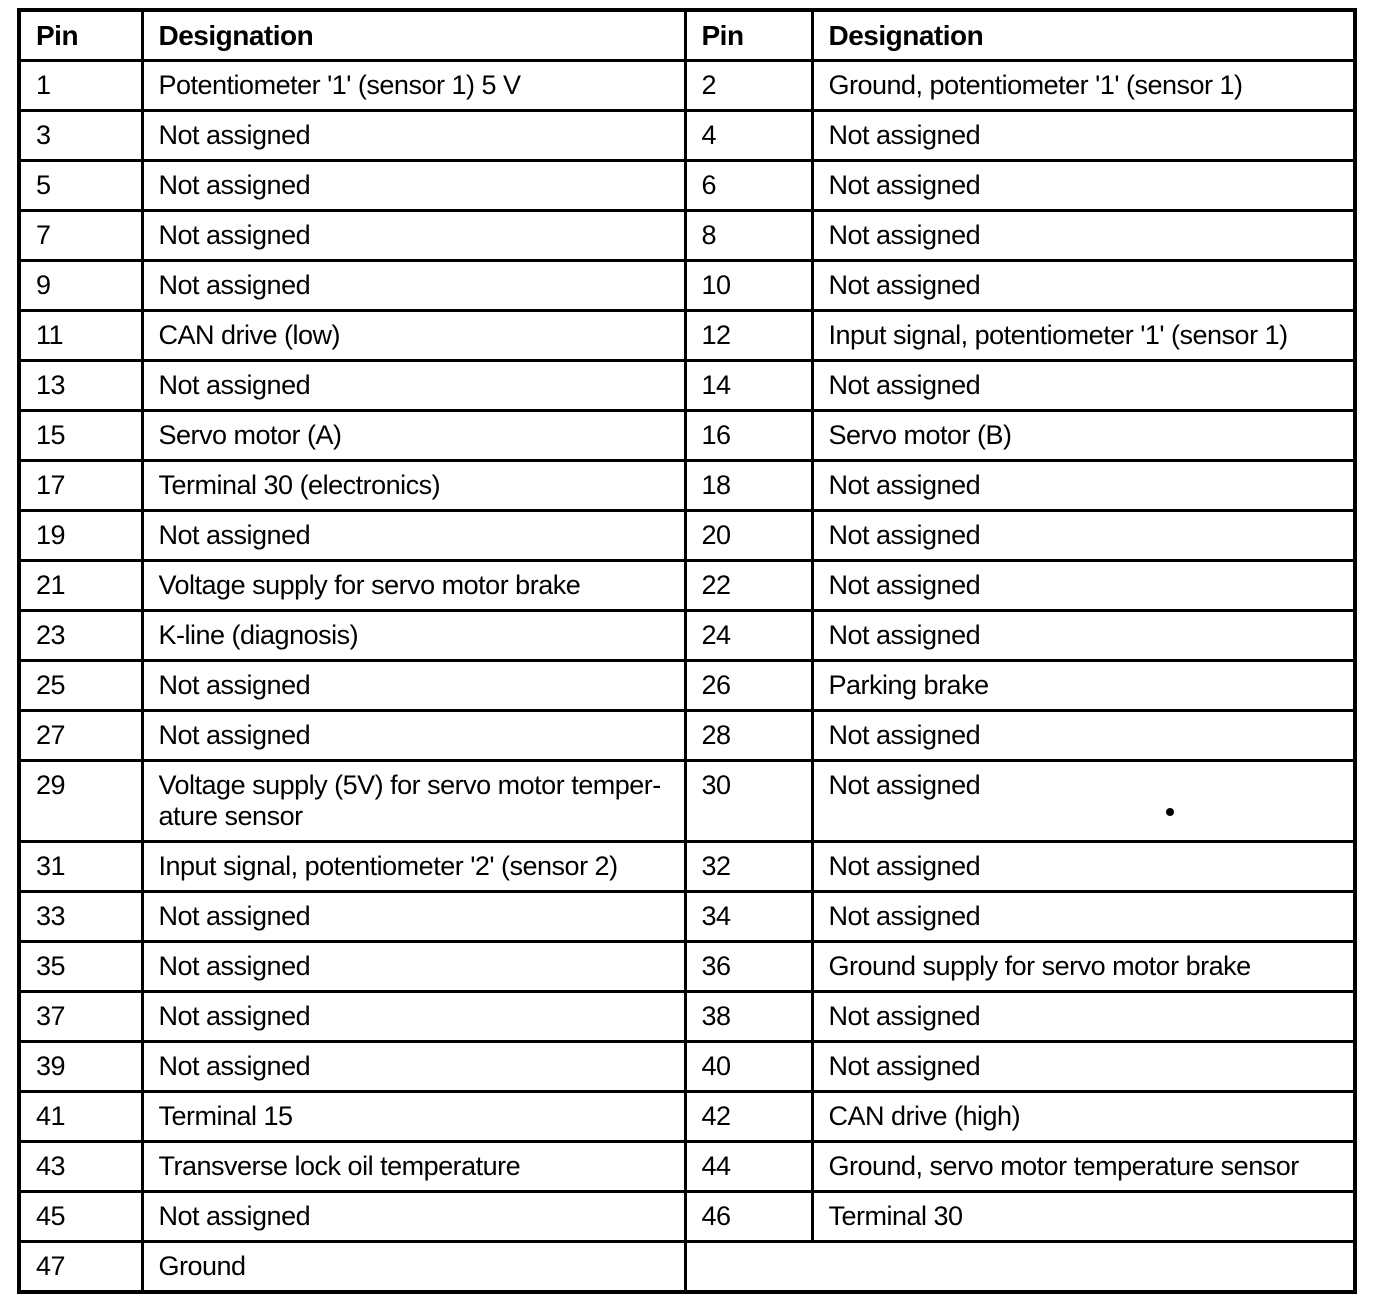  What do you see at coordinates (924, 1116) in the screenshot?
I see `designation-cell-text: CAN drive (high)` at bounding box center [924, 1116].